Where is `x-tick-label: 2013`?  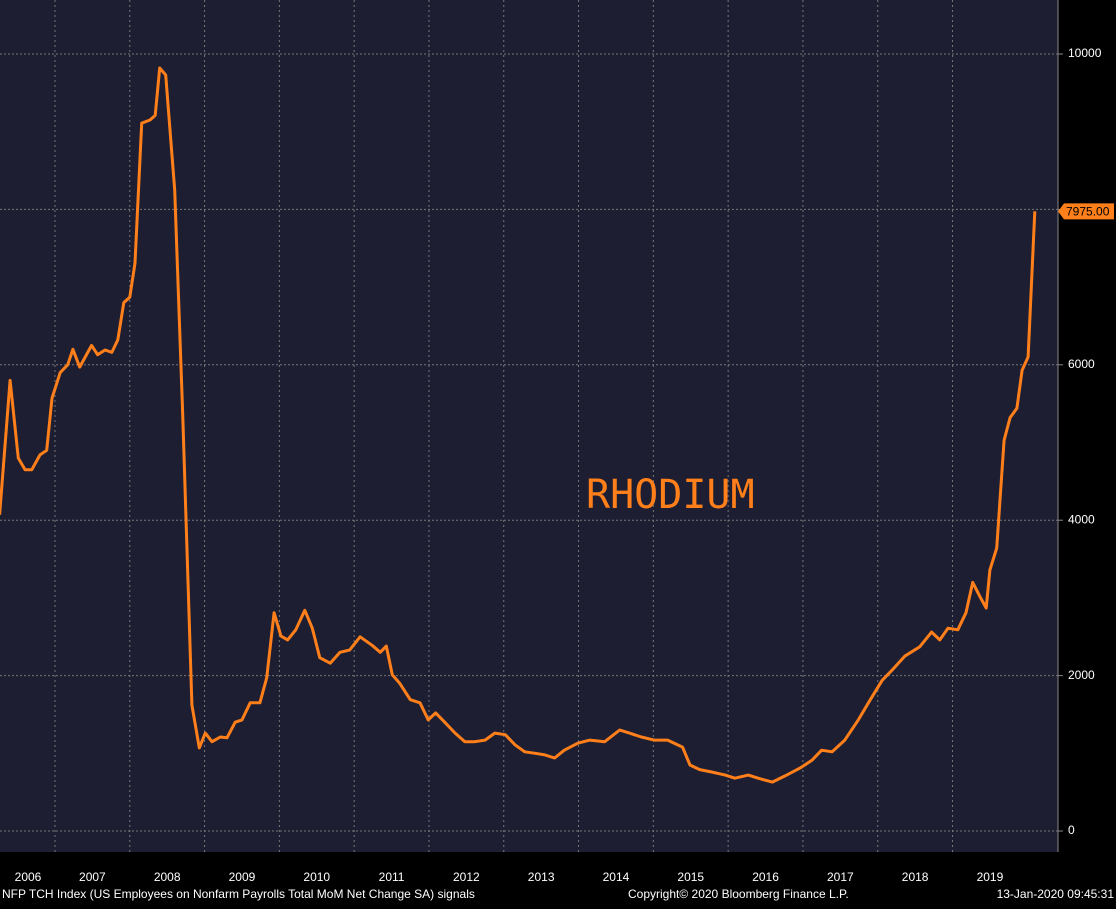
x-tick-label: 2013 is located at coordinates (541, 877).